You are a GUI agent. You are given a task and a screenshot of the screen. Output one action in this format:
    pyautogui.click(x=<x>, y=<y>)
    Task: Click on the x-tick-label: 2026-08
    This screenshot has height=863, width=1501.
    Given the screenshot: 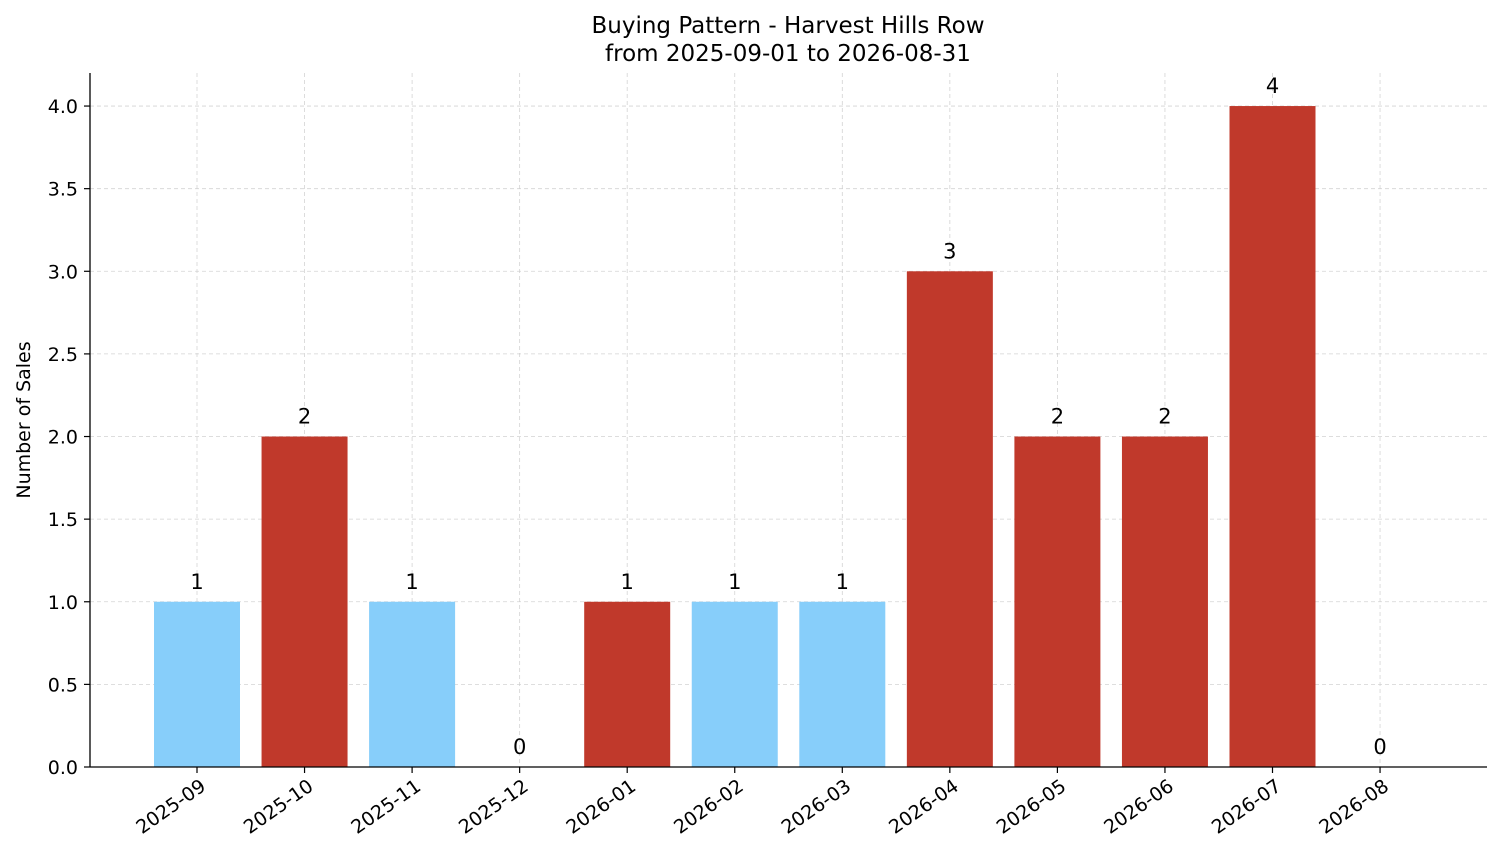 What is the action you would take?
    pyautogui.click(x=1354, y=807)
    